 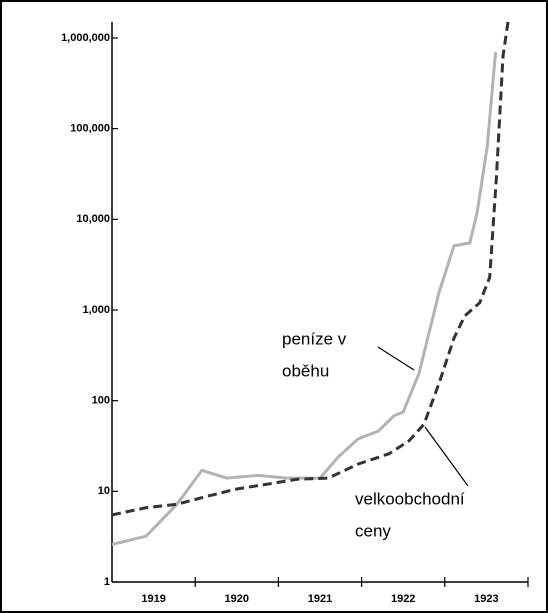 I want to click on x-tick-label: 1920, so click(x=237, y=599).